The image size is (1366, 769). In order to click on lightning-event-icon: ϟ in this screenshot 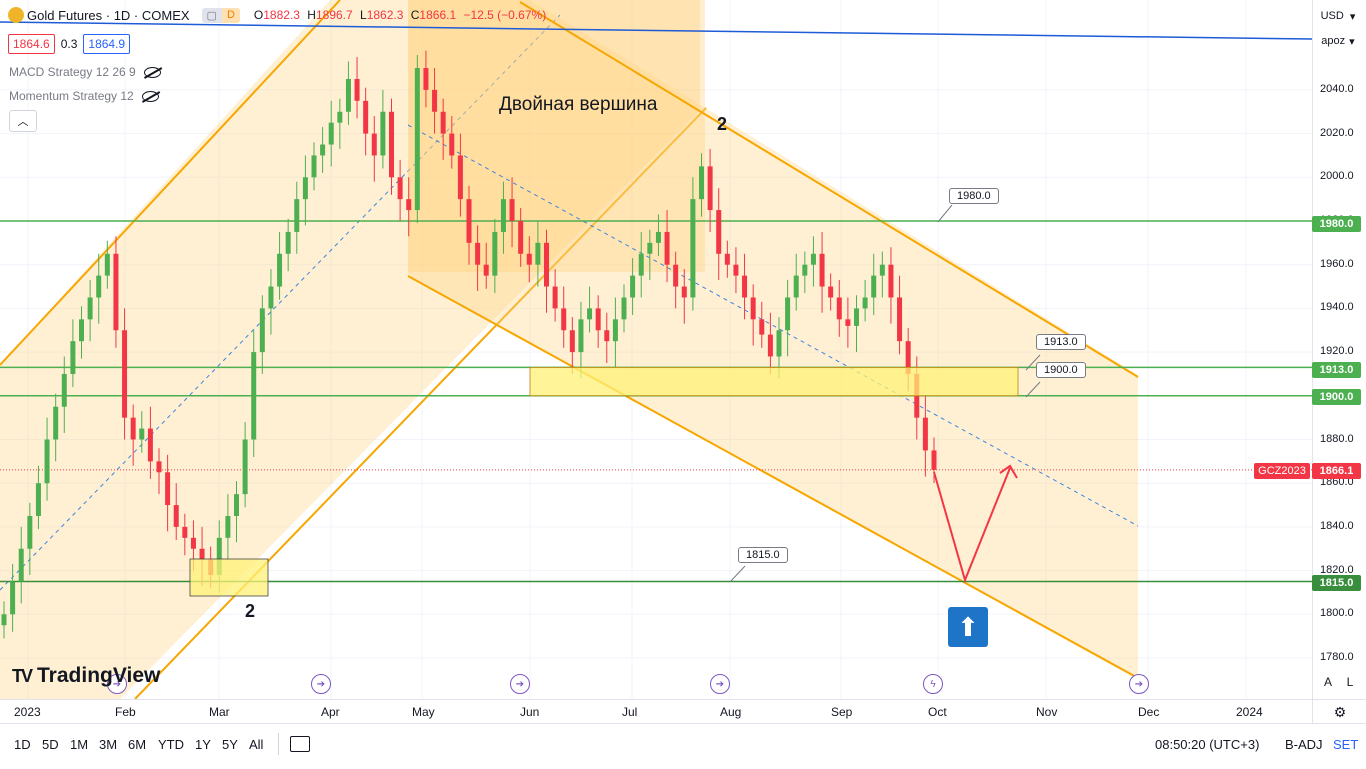, I will do `click(933, 684)`.